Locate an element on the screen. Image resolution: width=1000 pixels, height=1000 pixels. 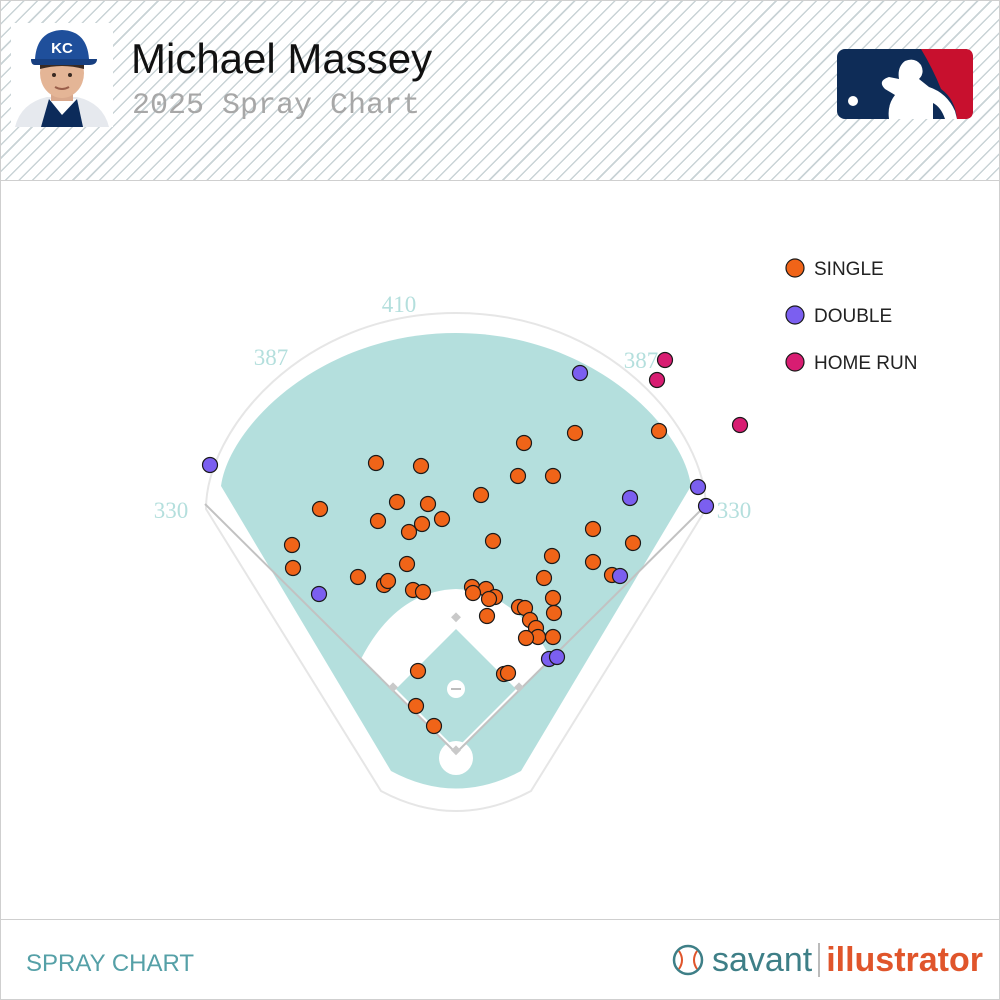
player-name: Michael Massey is located at coordinates (282, 58).